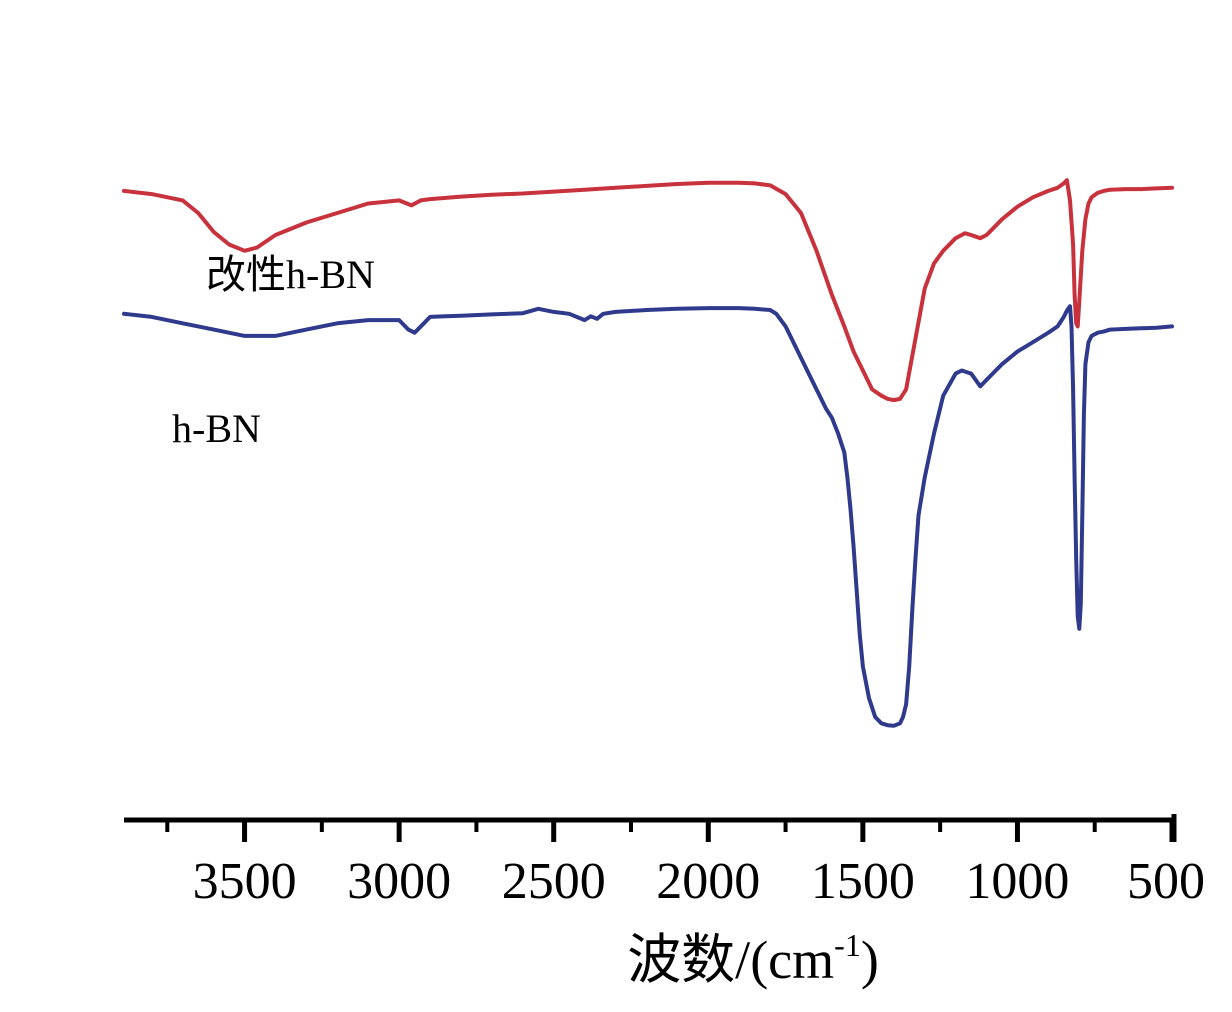  Describe the element at coordinates (290, 274) in the screenshot. I see `series-label-modified-hbn: 改性h-BN` at that location.